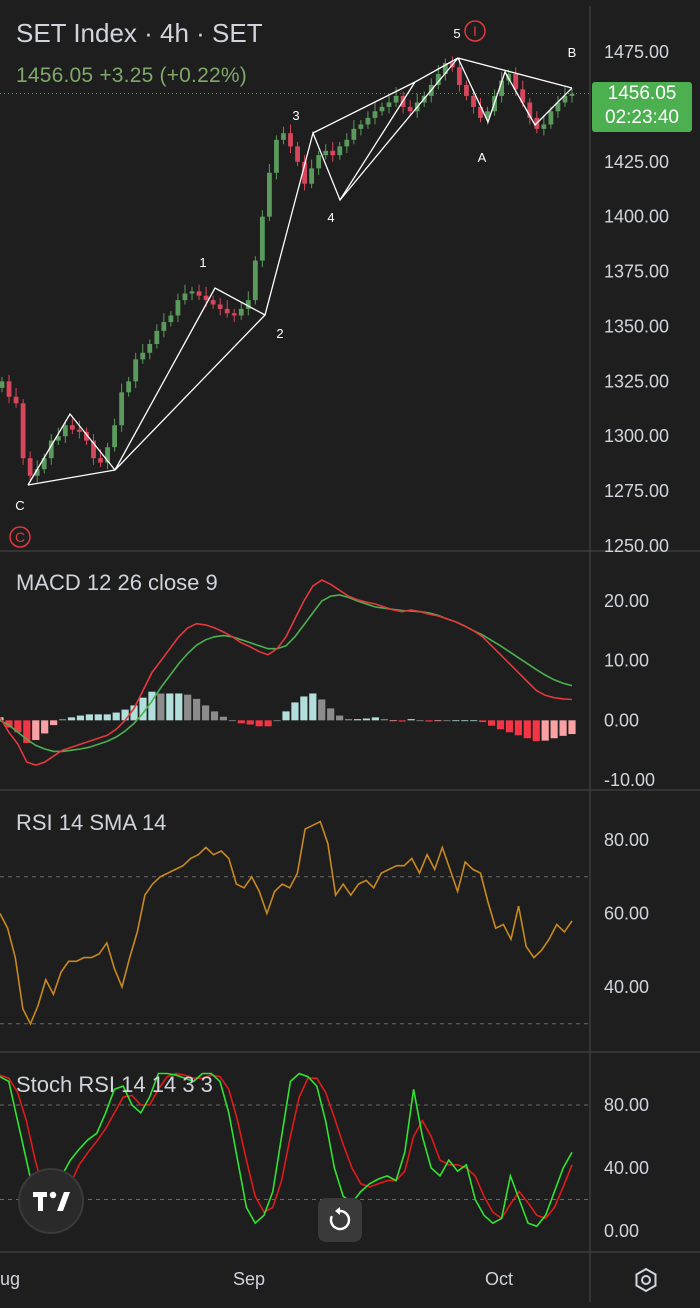  I want to click on macd-line, so click(286, 672).